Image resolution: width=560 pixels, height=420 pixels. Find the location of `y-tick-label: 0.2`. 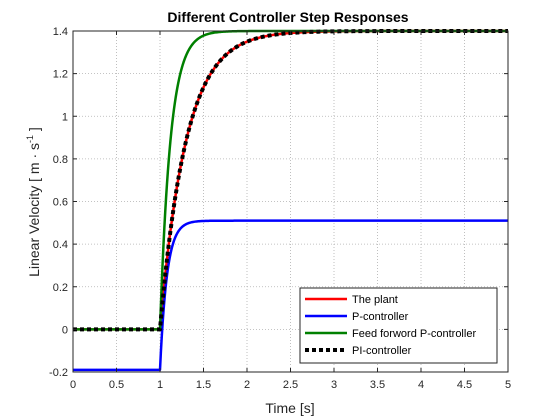

y-tick-label: 0.2 is located at coordinates (60, 288).